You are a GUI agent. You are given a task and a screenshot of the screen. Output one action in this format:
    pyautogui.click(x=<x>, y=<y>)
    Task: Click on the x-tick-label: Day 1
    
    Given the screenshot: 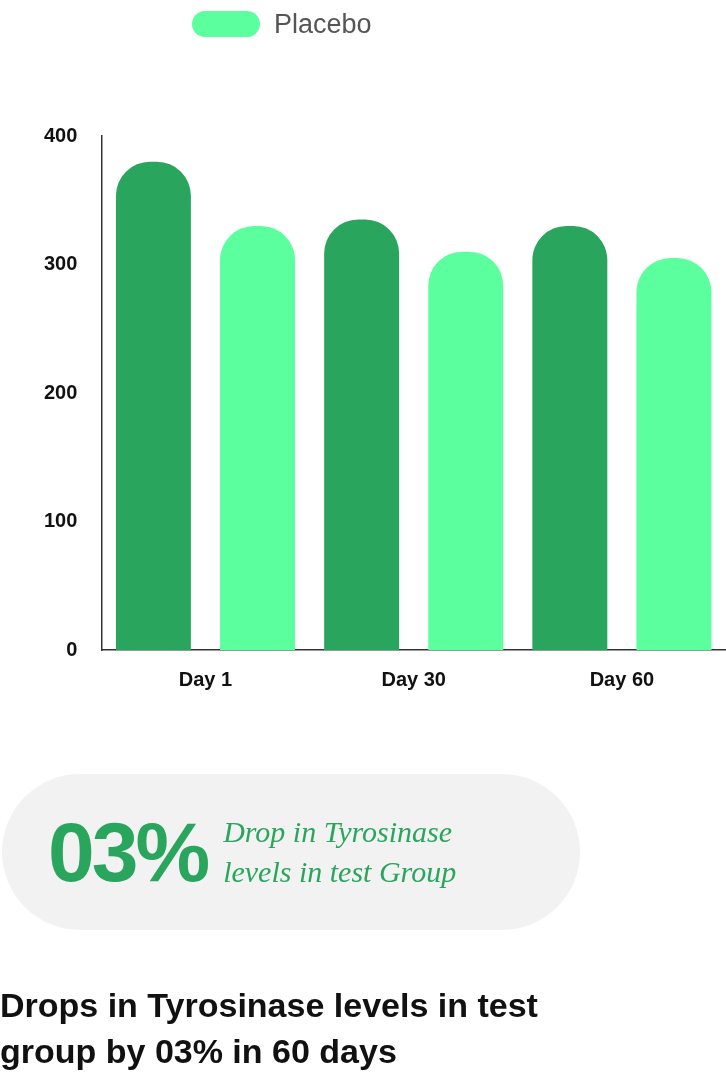 What is the action you would take?
    pyautogui.click(x=205, y=678)
    